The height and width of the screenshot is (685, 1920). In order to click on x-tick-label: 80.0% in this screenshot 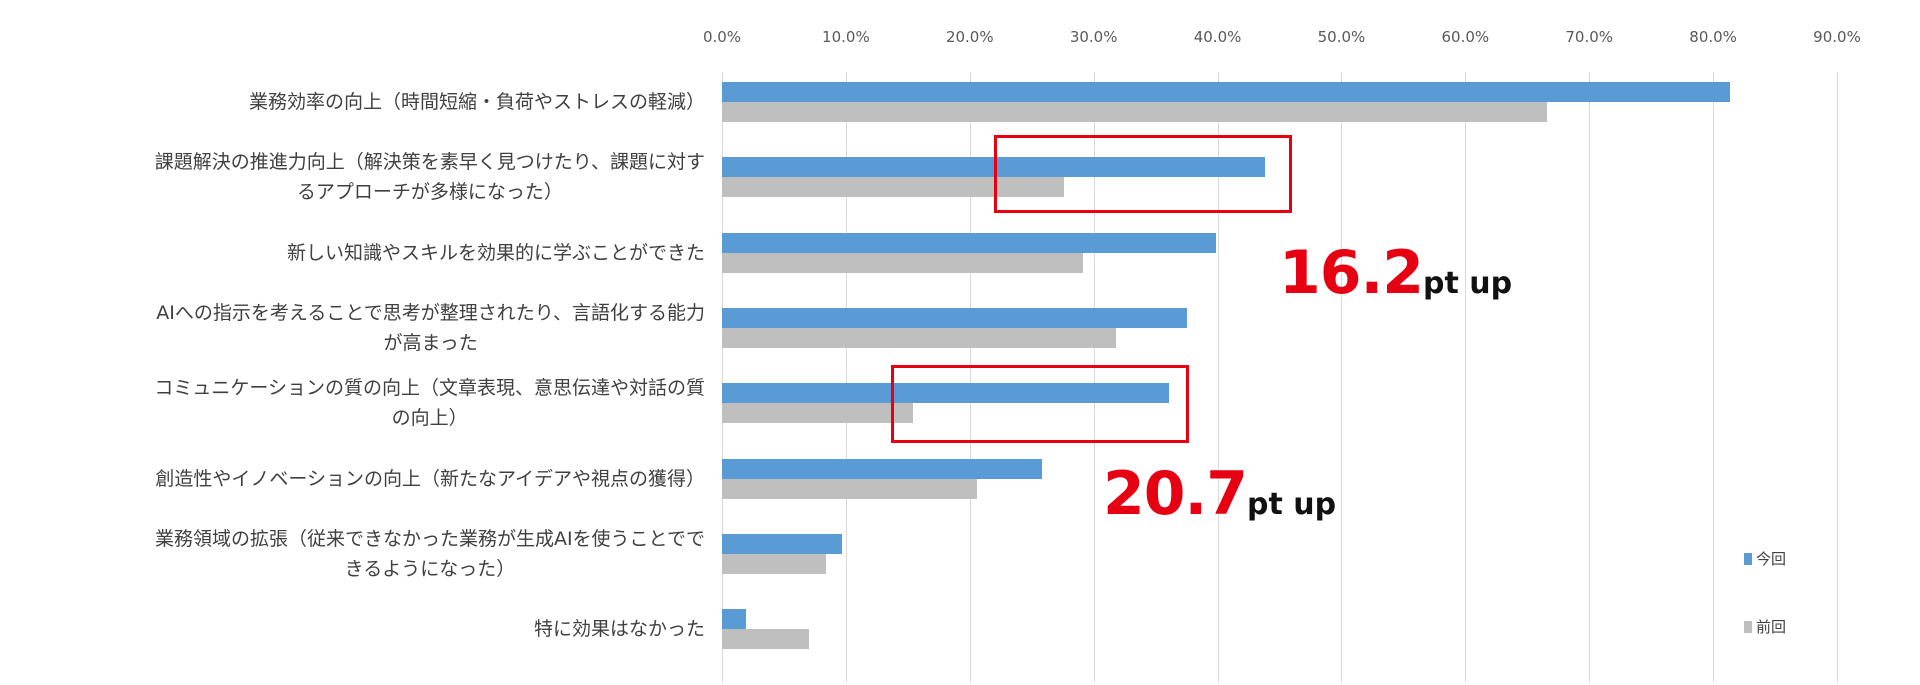, I will do `click(1713, 37)`.